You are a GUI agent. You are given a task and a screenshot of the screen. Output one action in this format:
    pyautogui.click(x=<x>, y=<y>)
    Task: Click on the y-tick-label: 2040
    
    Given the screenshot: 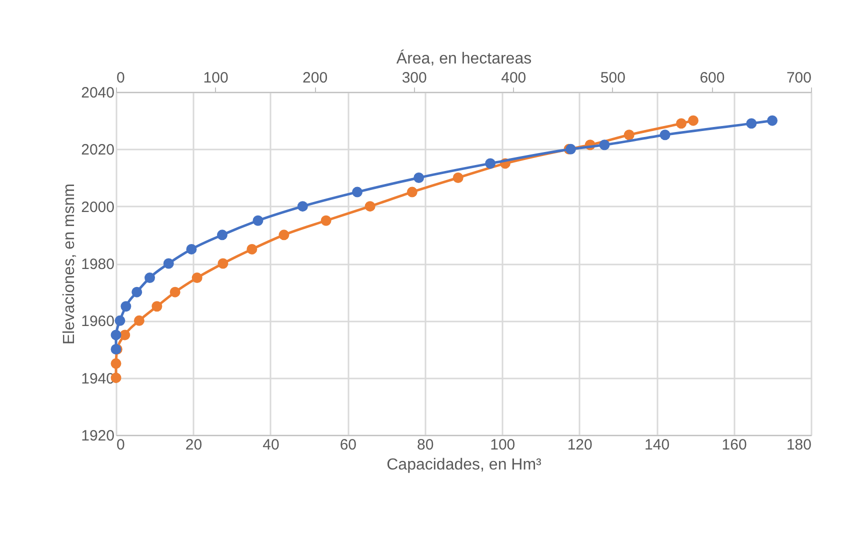 What is the action you would take?
    pyautogui.click(x=97, y=93)
    